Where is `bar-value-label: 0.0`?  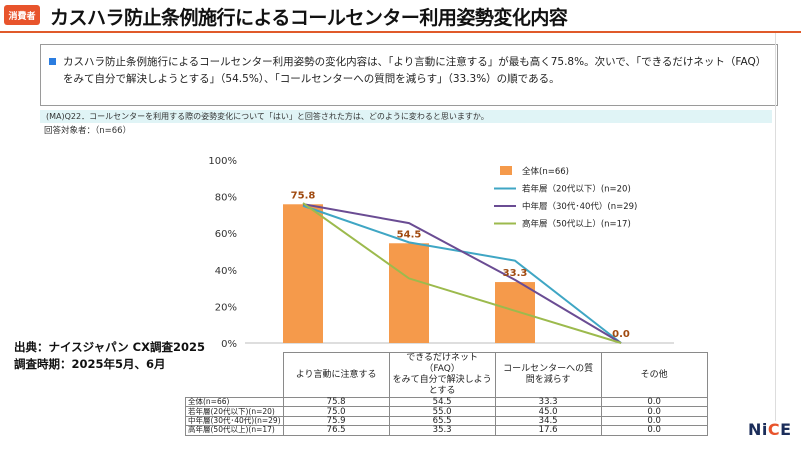 bar-value-label: 0.0 is located at coordinates (621, 334).